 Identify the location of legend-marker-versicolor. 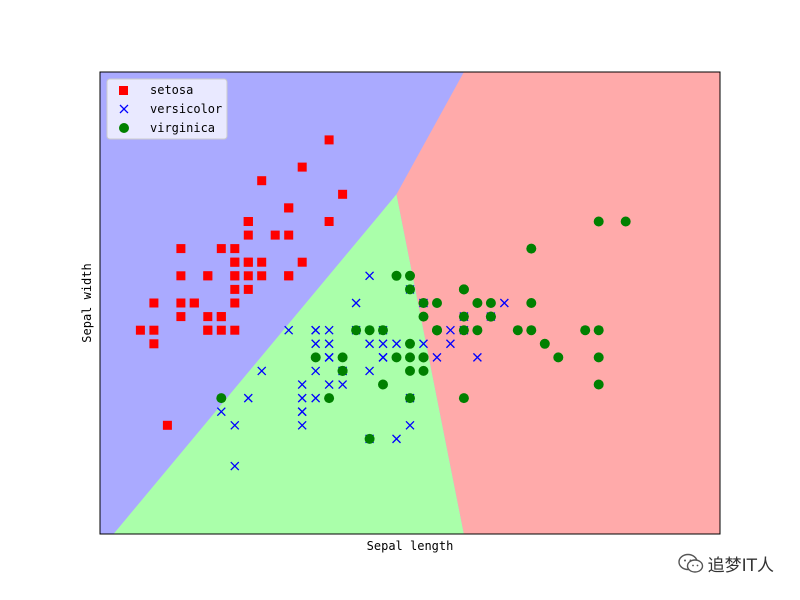
(124, 109).